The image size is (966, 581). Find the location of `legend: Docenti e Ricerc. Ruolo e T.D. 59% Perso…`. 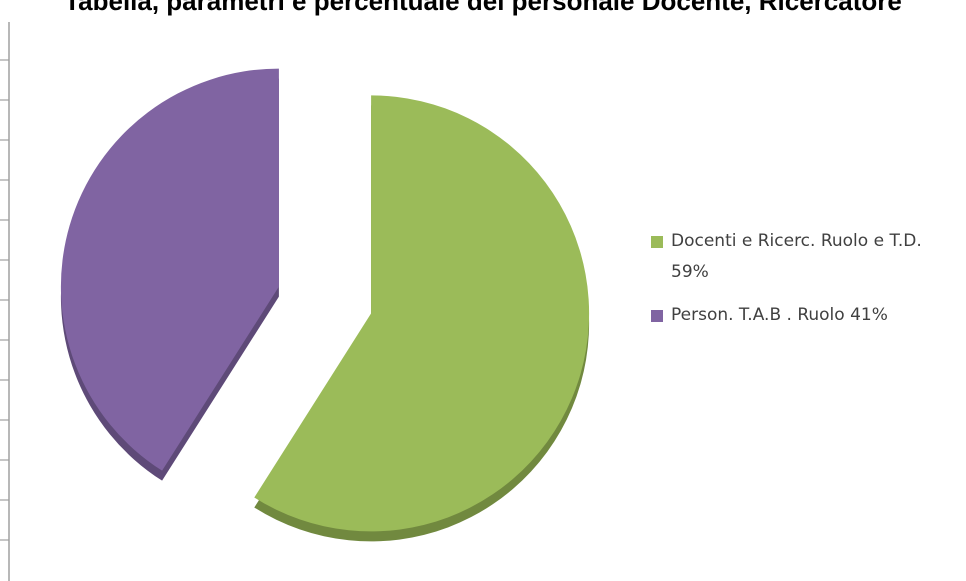

legend: Docenti e Ricerc. Ruolo e T.D. 59% Perso… is located at coordinates (803, 284).